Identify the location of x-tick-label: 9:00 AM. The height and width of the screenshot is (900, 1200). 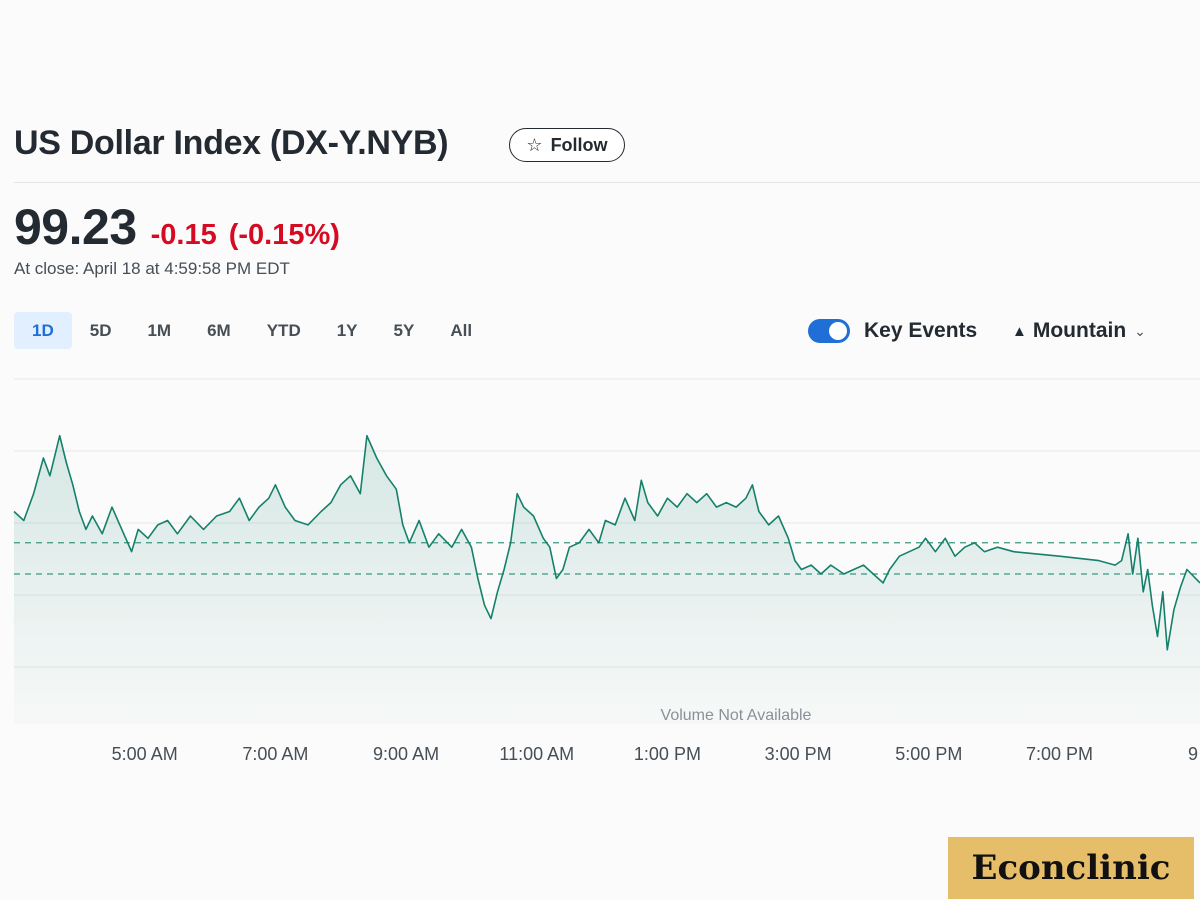
(406, 754).